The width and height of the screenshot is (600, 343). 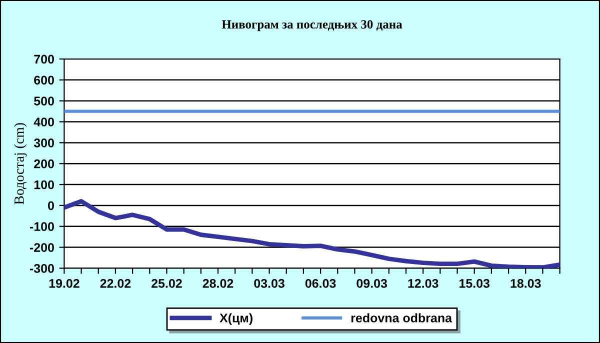 I want to click on x-tick-label: 09.03, so click(x=372, y=283).